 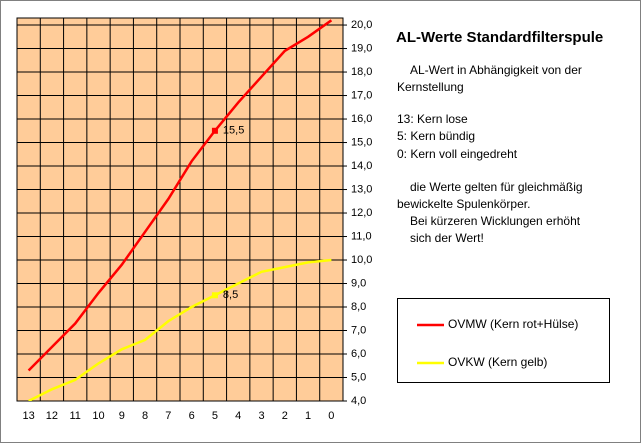 What do you see at coordinates (361, 142) in the screenshot?
I see `y-tick-label: 15,0` at bounding box center [361, 142].